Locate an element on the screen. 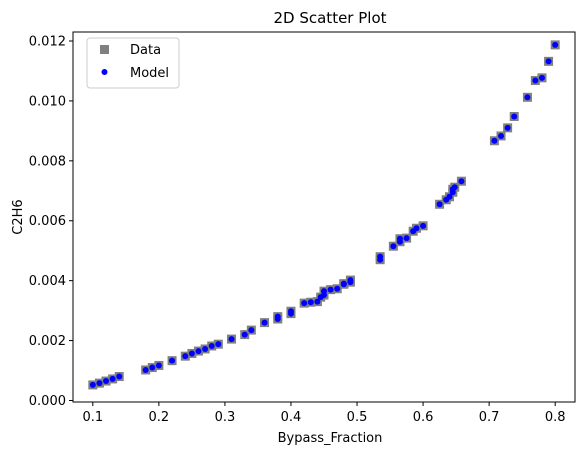 The image size is (584, 455). y-axis-label: C2H6 is located at coordinates (18, 216).